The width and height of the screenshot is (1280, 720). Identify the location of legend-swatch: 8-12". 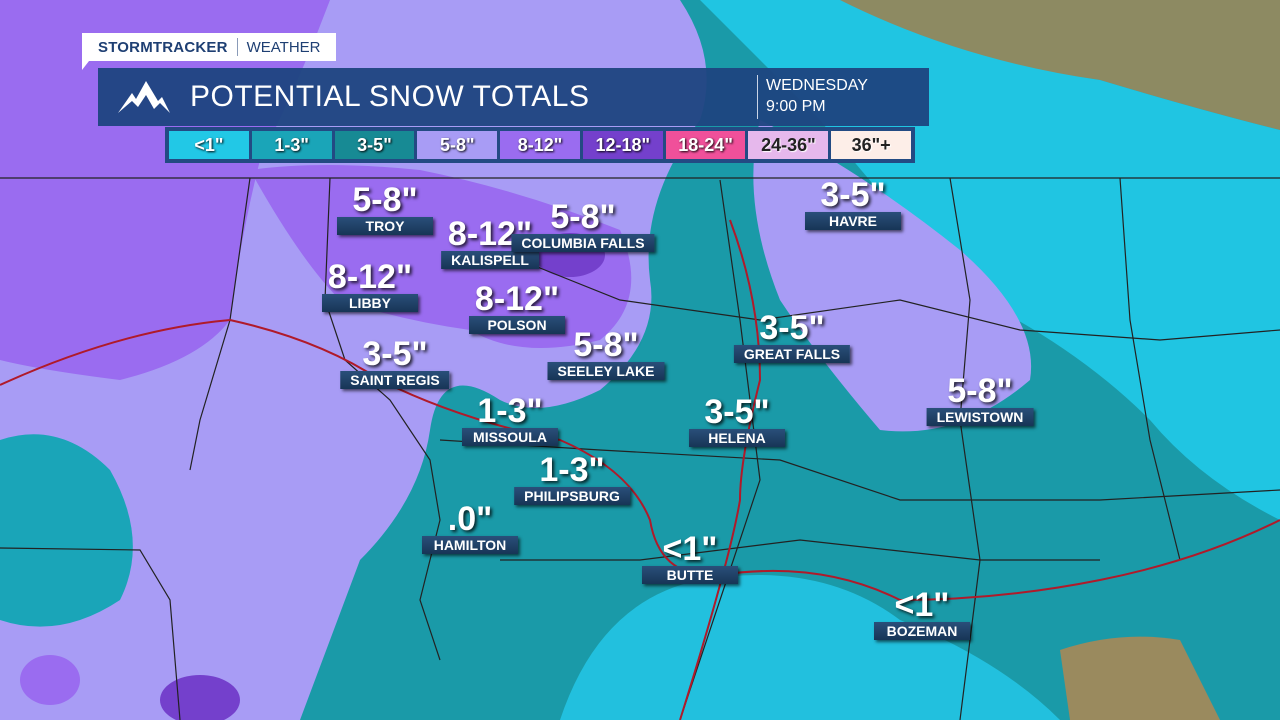
(540, 145).